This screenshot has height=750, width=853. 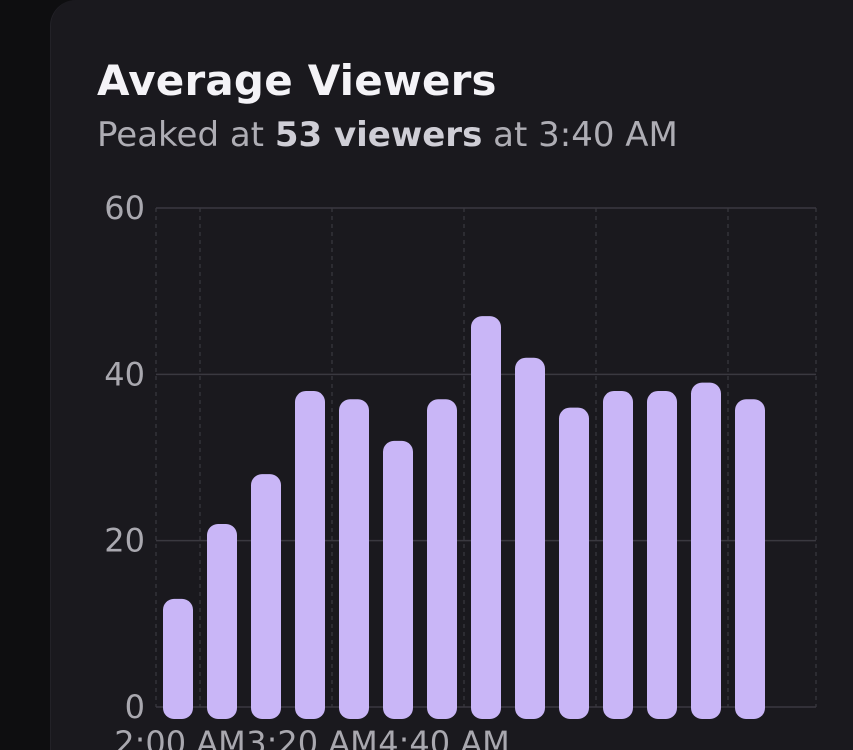 What do you see at coordinates (186, 135) in the screenshot?
I see `subtitle-prefix: Peaked at` at bounding box center [186, 135].